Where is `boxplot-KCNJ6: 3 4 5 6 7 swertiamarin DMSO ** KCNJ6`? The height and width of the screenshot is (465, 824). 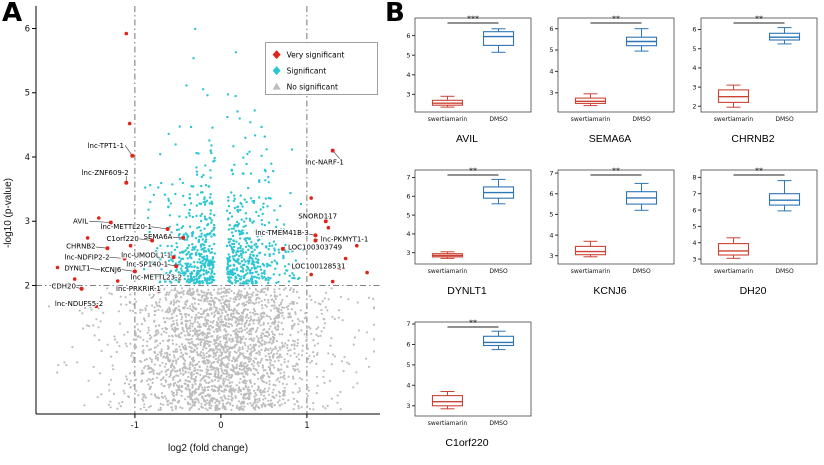
boxplot-KCNJ6: 3 4 5 6 7 swertiamarin DMSO ** KCNJ6 is located at coordinates (610, 226).